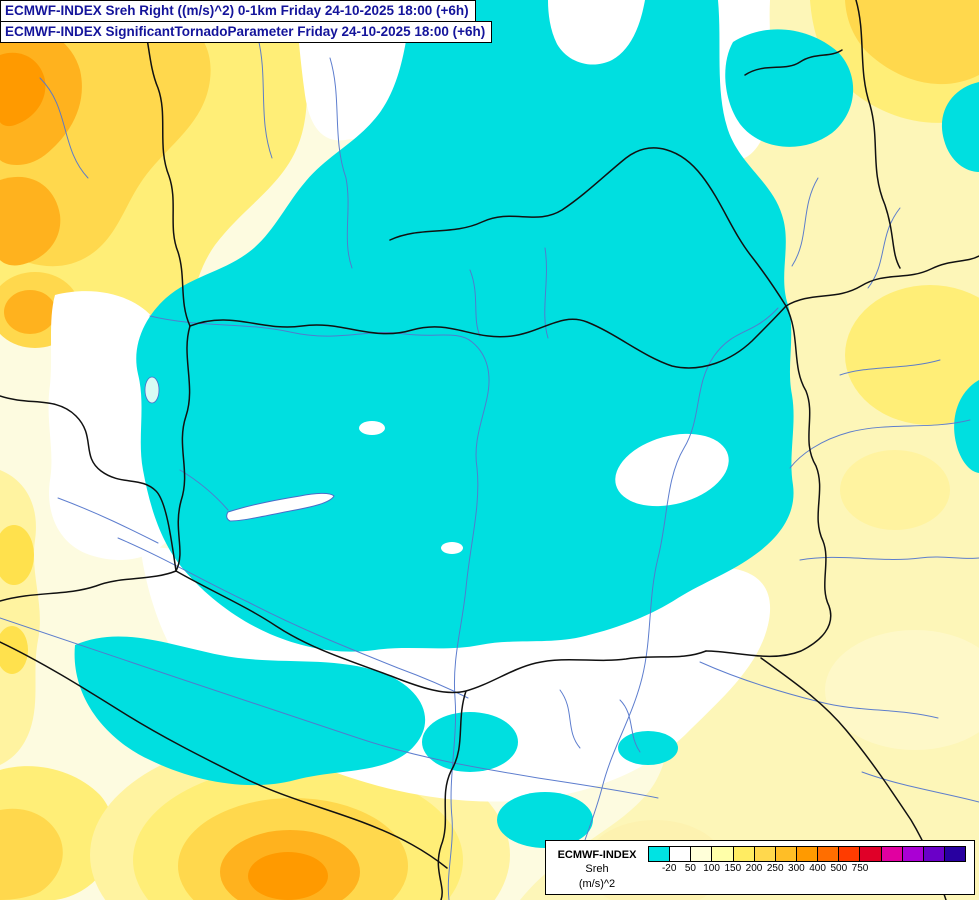  Describe the element at coordinates (960, 127) in the screenshot. I see `cyan-east-edge-top` at that location.